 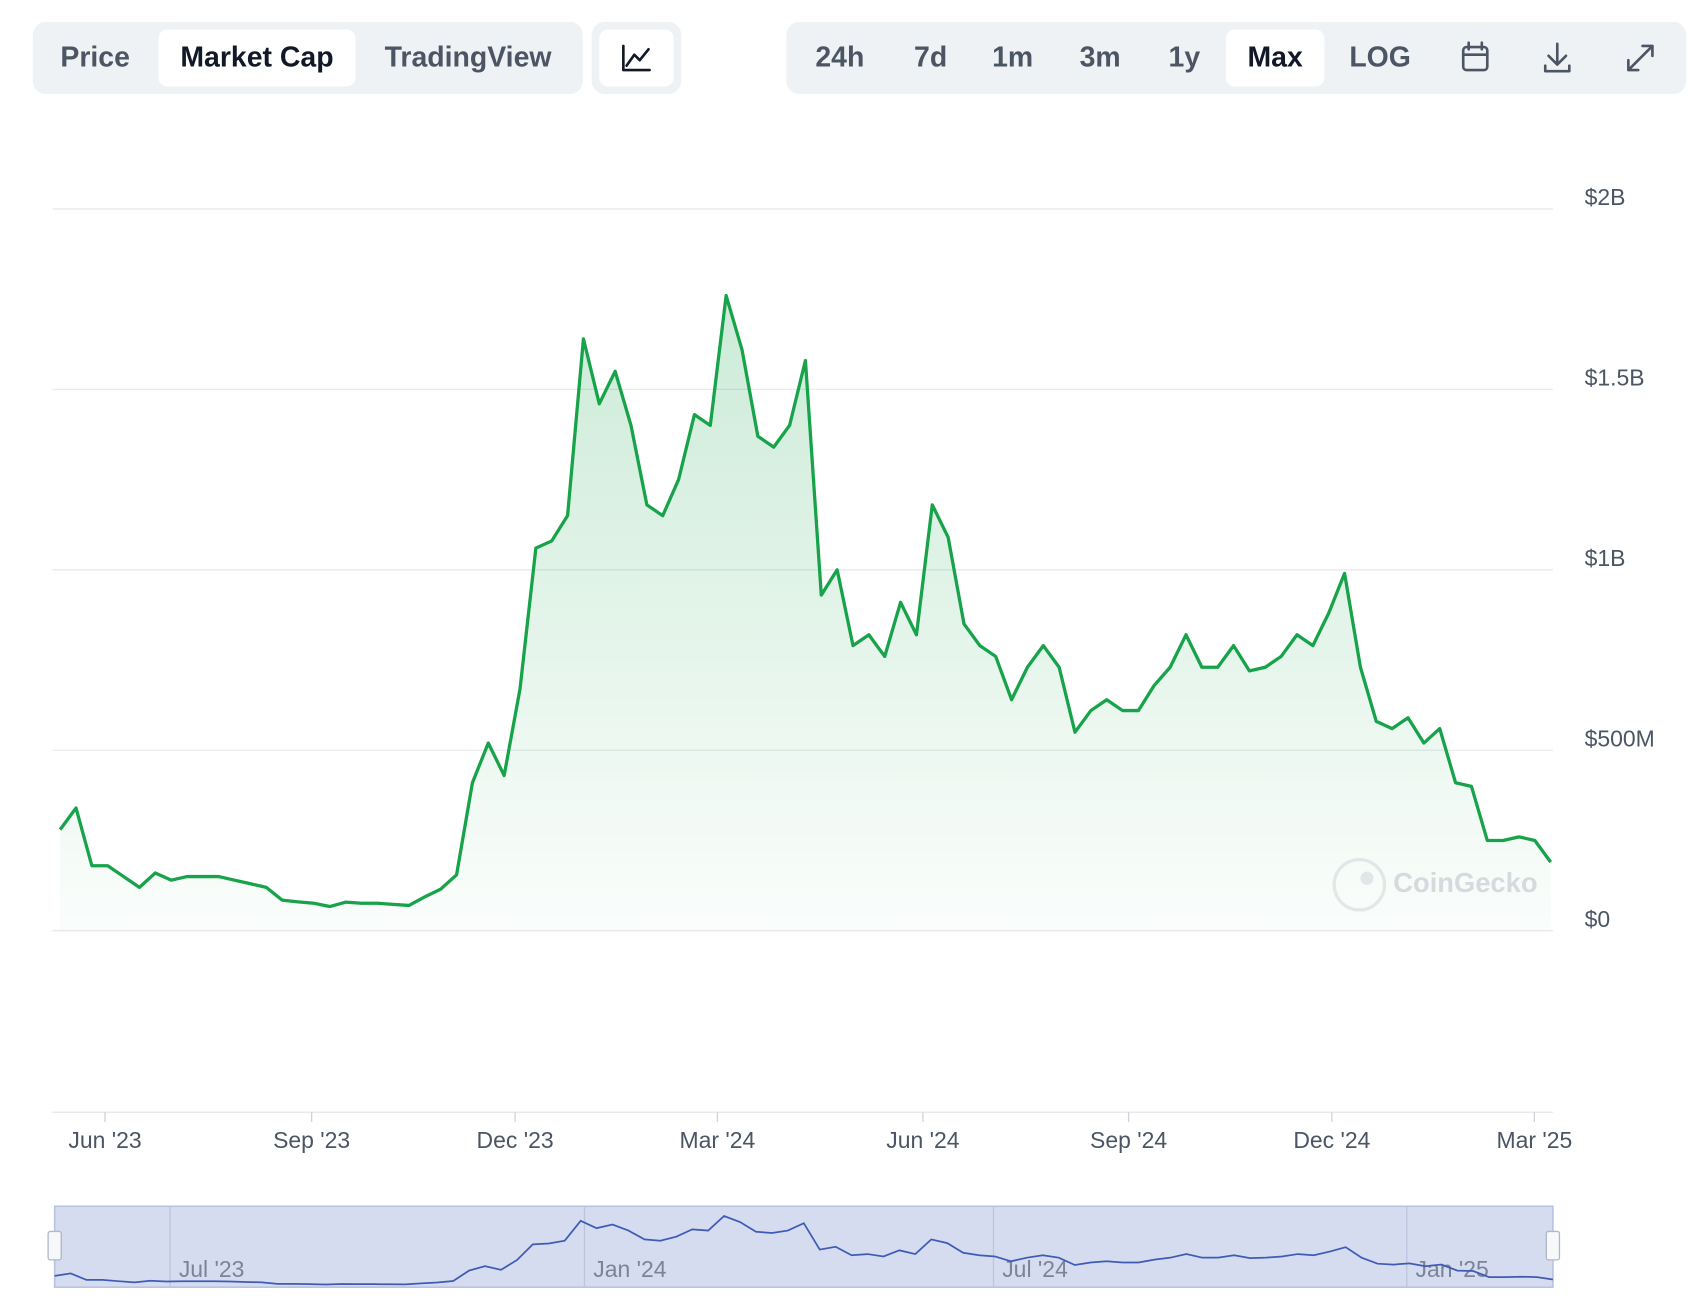 What do you see at coordinates (636, 58) in the screenshot?
I see `line-chart-icon` at bounding box center [636, 58].